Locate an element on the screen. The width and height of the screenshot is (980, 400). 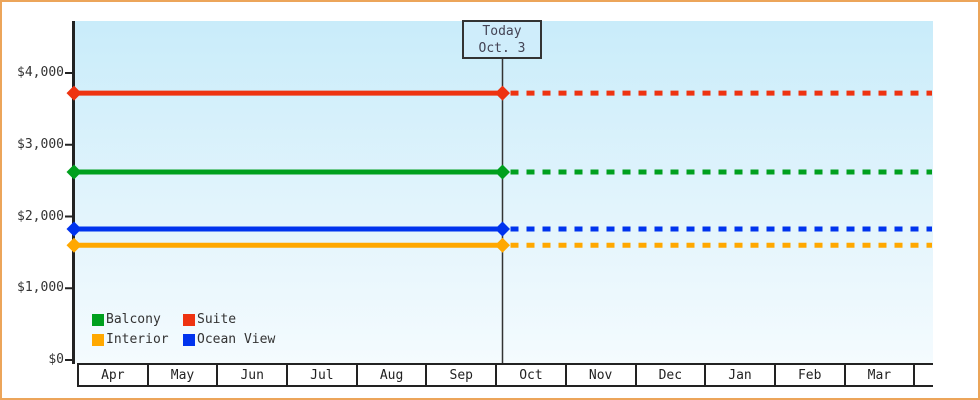
ocean-view-color-swatch-icon is located at coordinates (189, 339).